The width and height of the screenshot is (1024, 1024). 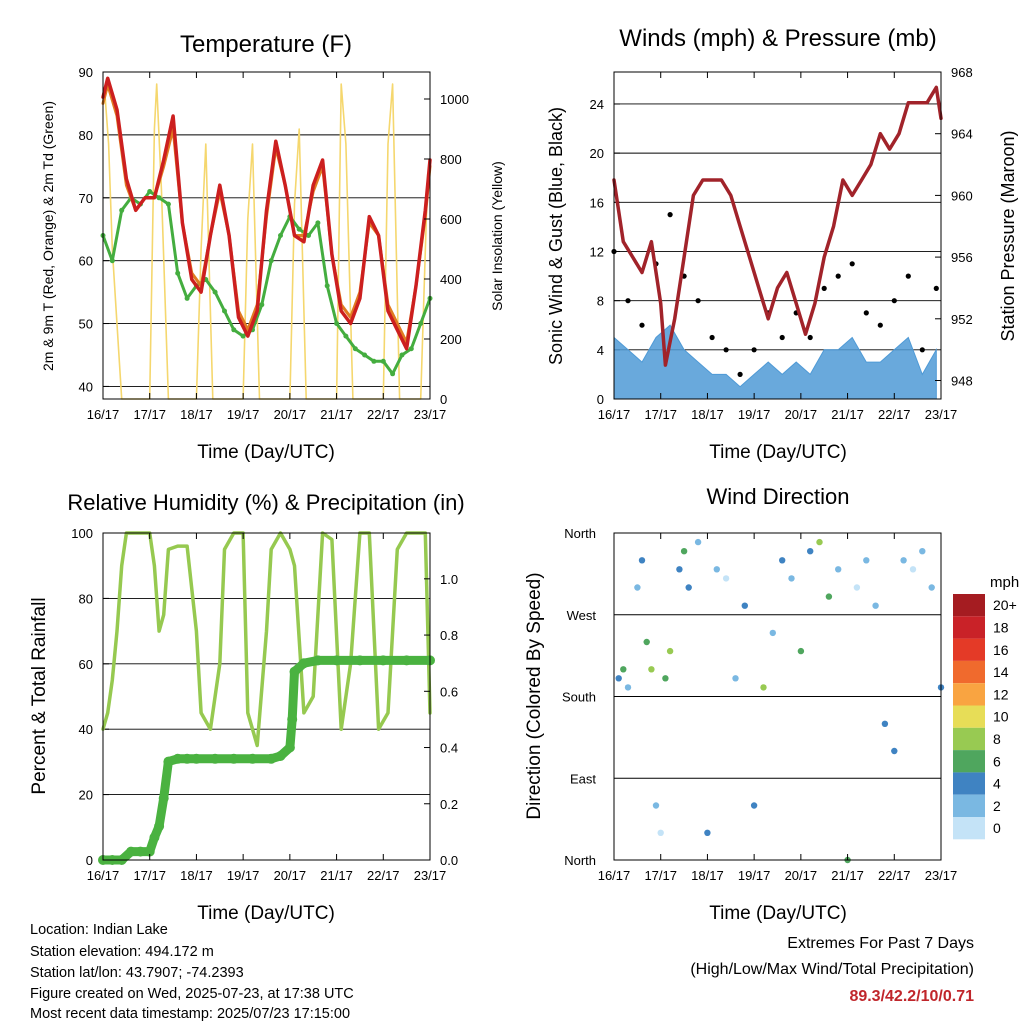 What do you see at coordinates (580, 860) in the screenshot?
I see `direction-tick-label: North` at bounding box center [580, 860].